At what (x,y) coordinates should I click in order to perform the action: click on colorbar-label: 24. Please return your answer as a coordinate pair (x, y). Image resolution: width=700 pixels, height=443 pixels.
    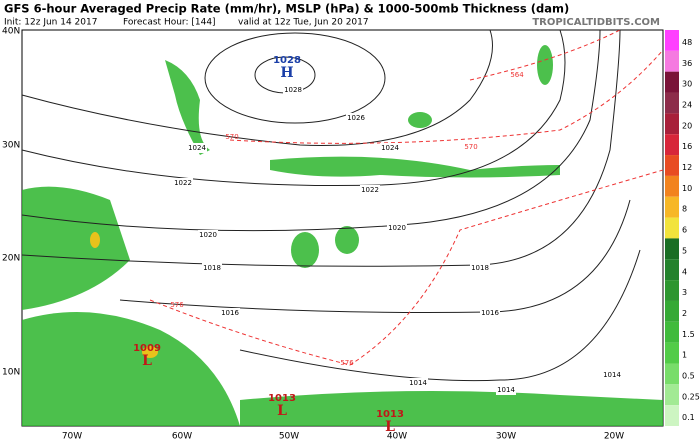
    Looking at the image, I should click on (687, 105).